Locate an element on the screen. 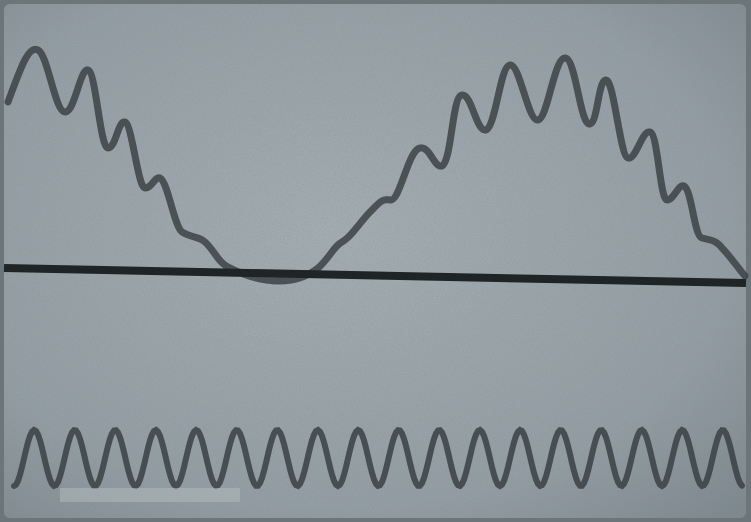 This screenshot has height=522, width=751. baseline-trace is located at coordinates (375, 275).